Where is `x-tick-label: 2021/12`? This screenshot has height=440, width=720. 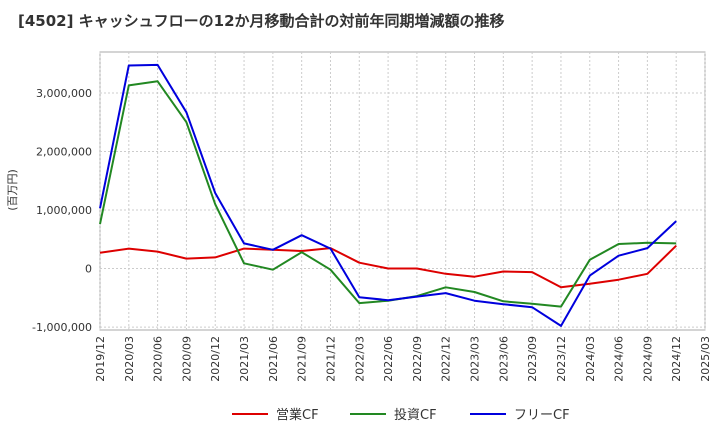 x-tick-label: 2021/12 is located at coordinates (330, 359).